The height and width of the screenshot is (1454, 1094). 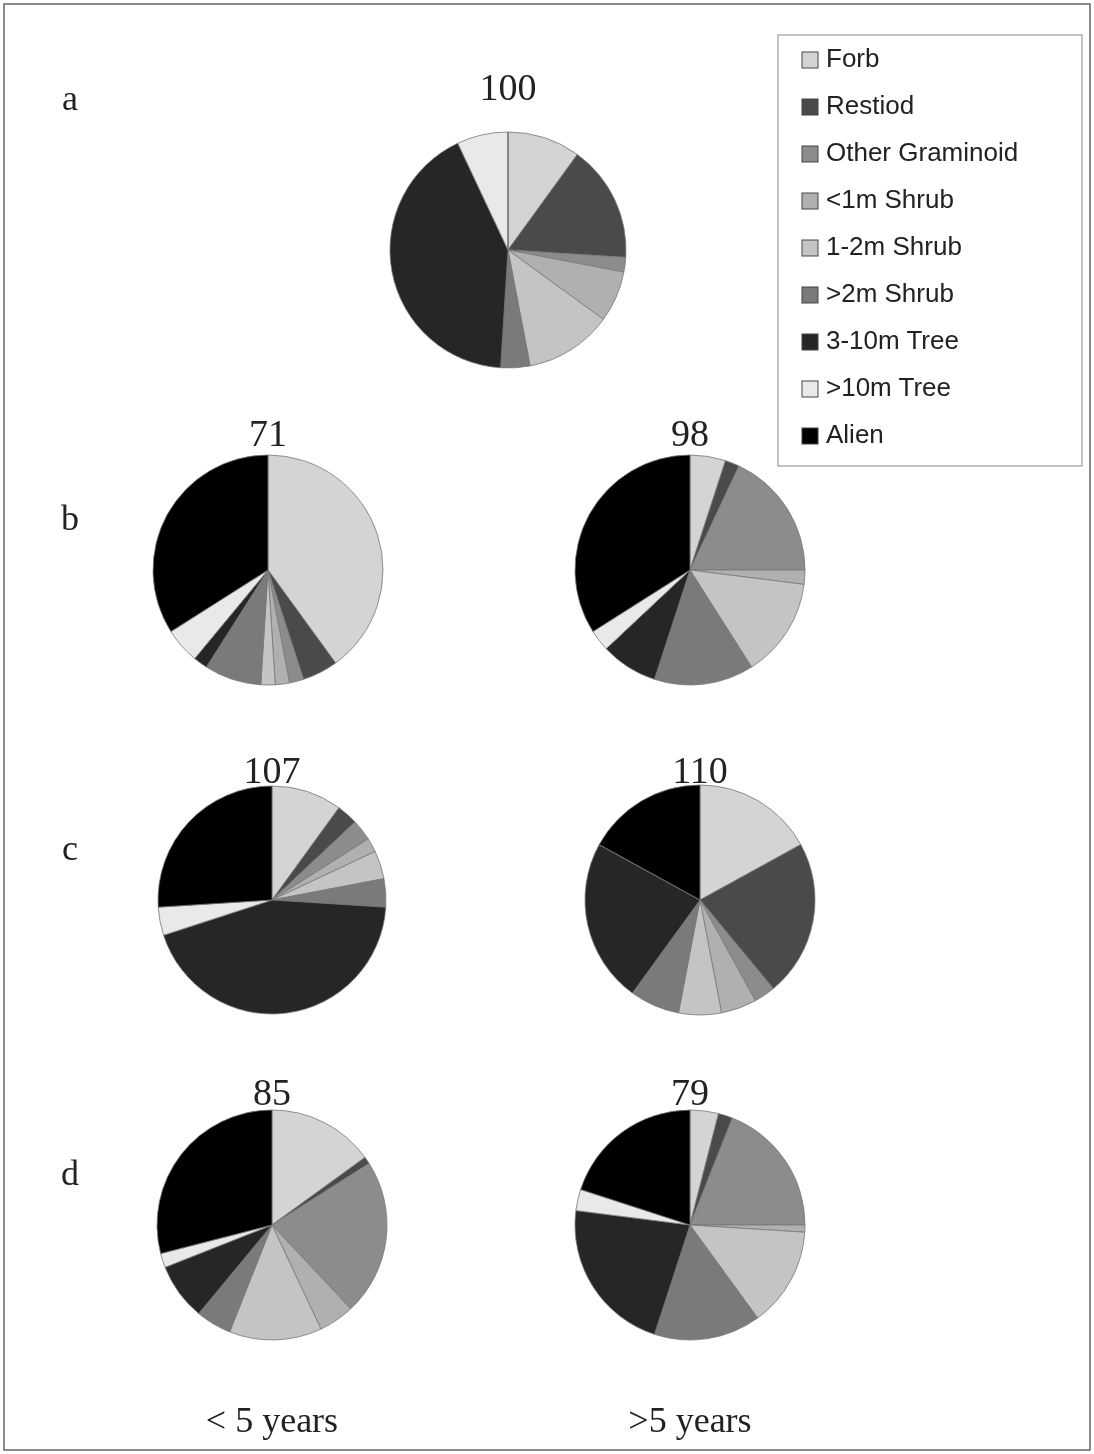 What do you see at coordinates (70, 848) in the screenshot?
I see `text: c` at bounding box center [70, 848].